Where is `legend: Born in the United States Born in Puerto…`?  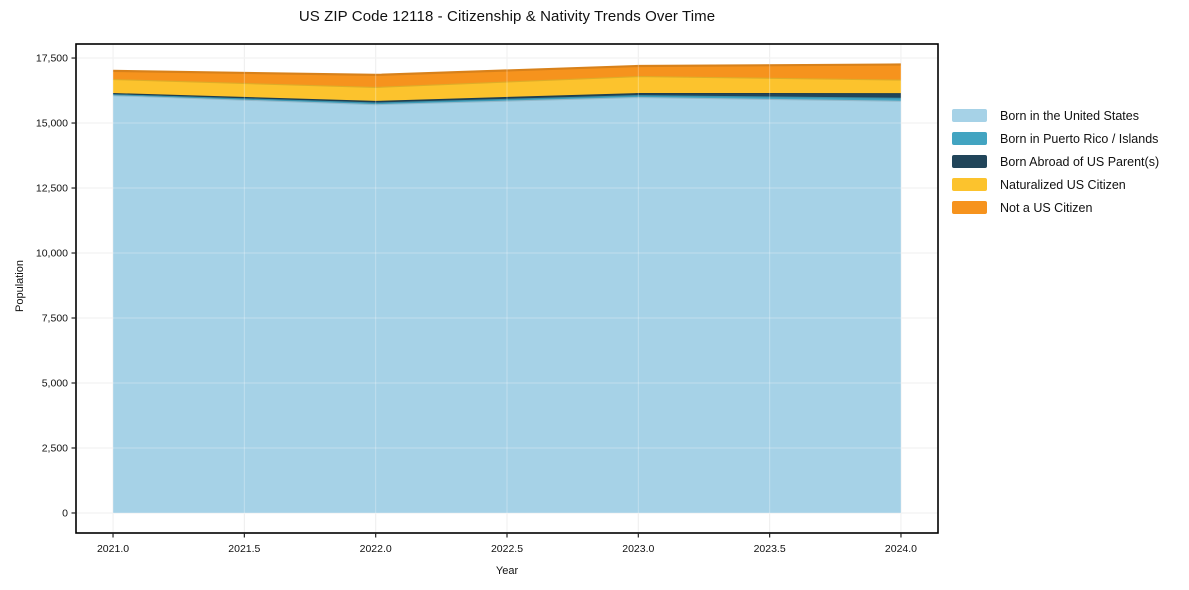 legend: Born in the United States Born in Puerto… is located at coordinates (1055, 161).